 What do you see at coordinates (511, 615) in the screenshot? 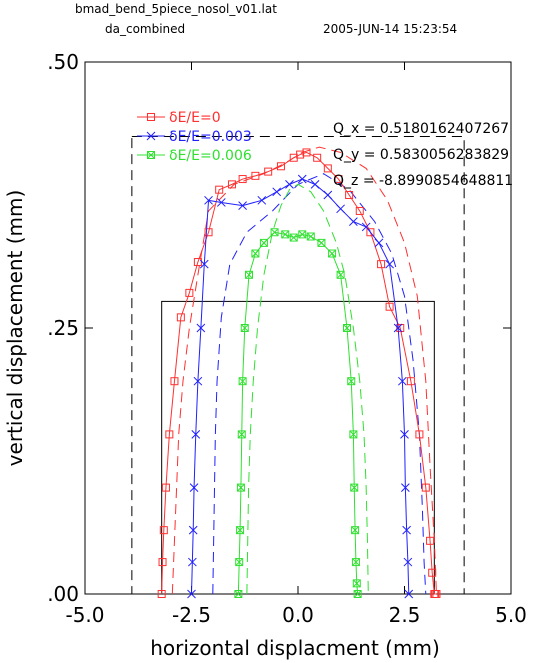
I see `x-tick-label: 5.0` at bounding box center [511, 615].